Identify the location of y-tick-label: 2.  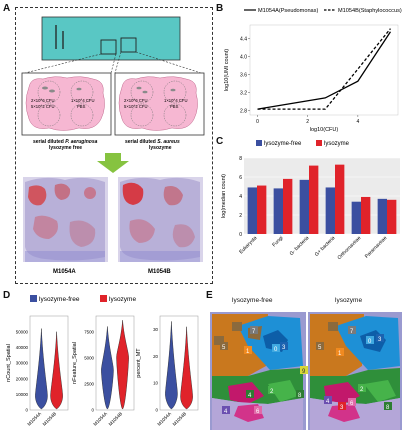
(240, 216).